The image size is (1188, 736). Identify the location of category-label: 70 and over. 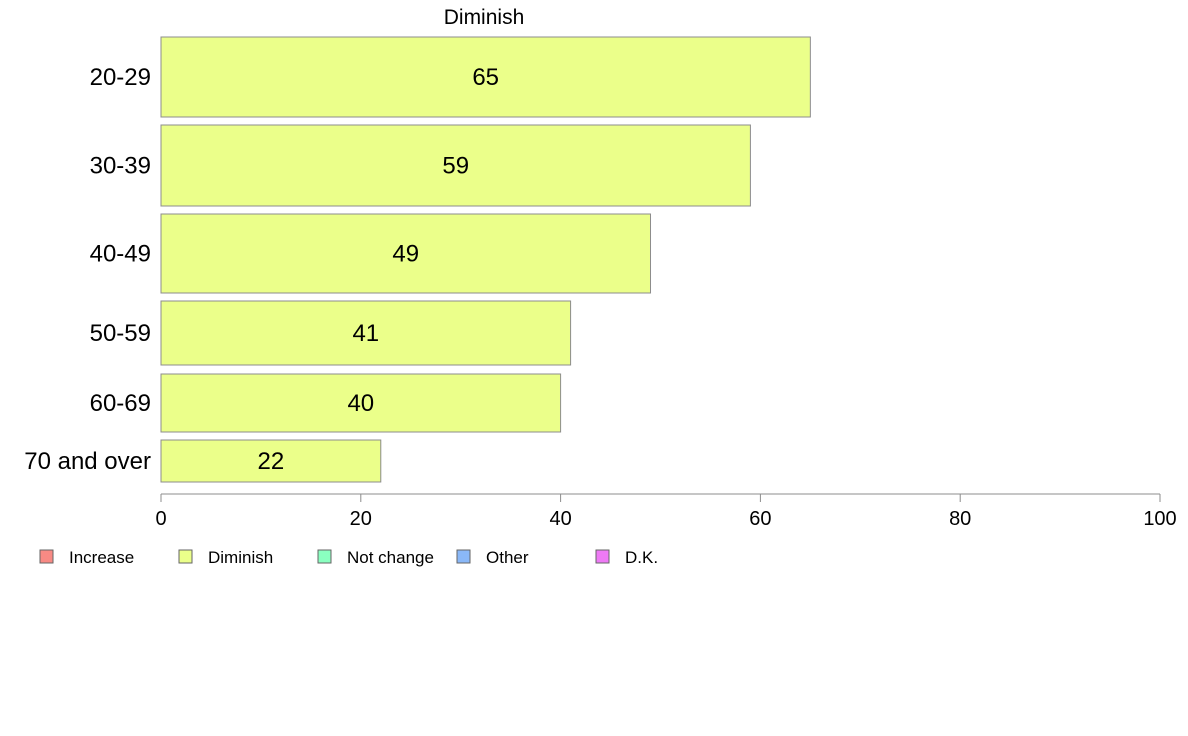
(87, 461).